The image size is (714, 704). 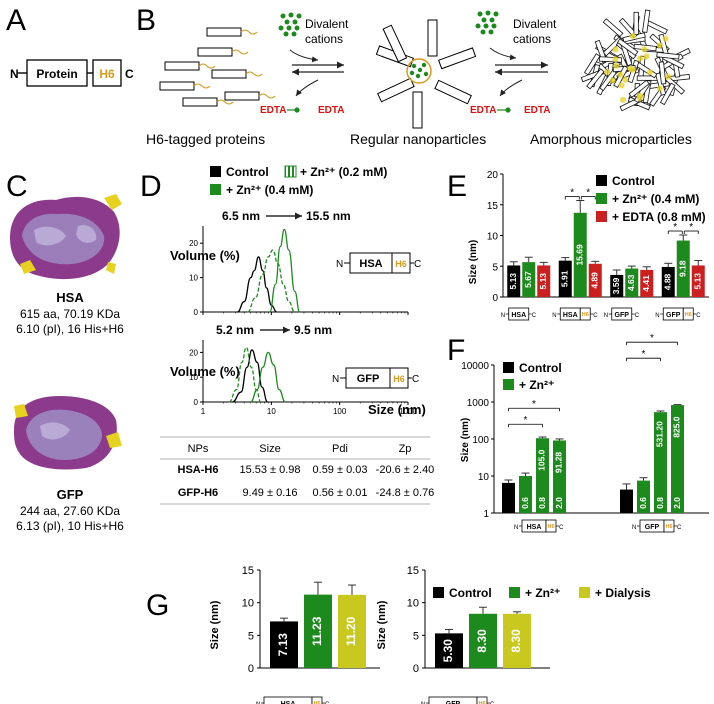 What do you see at coordinates (340, 493) in the screenshot?
I see `table-cell: 0.56 ± 0.01` at bounding box center [340, 493].